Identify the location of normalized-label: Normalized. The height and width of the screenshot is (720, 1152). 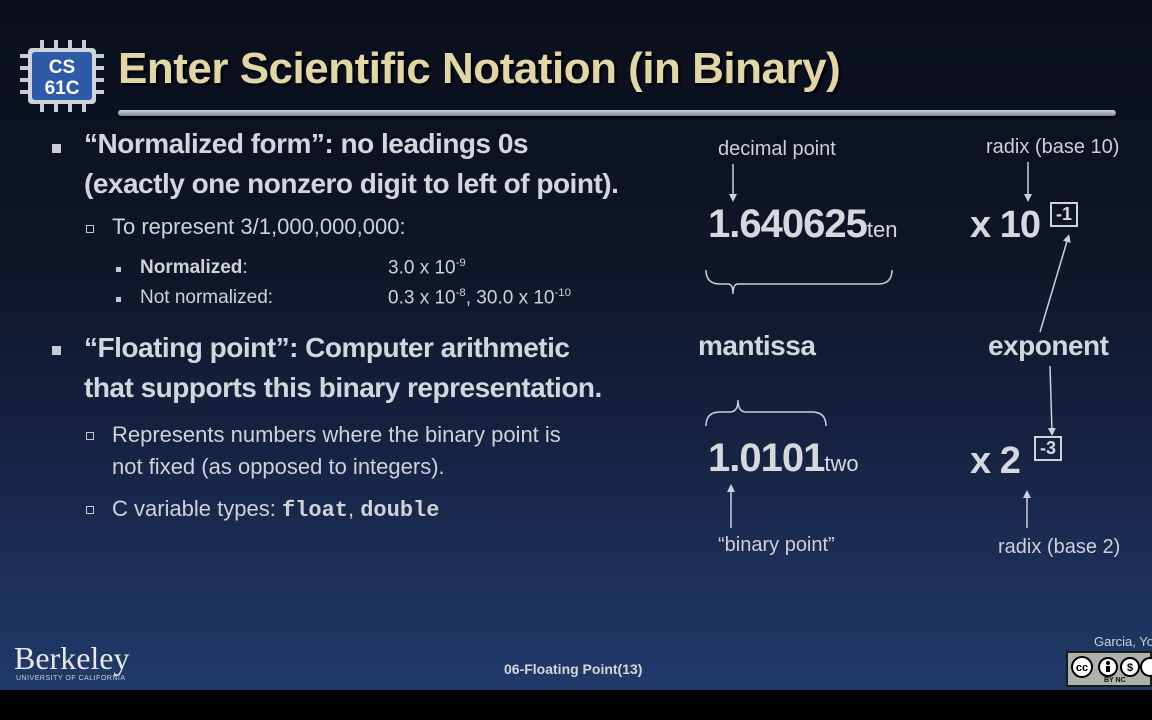
(191, 267).